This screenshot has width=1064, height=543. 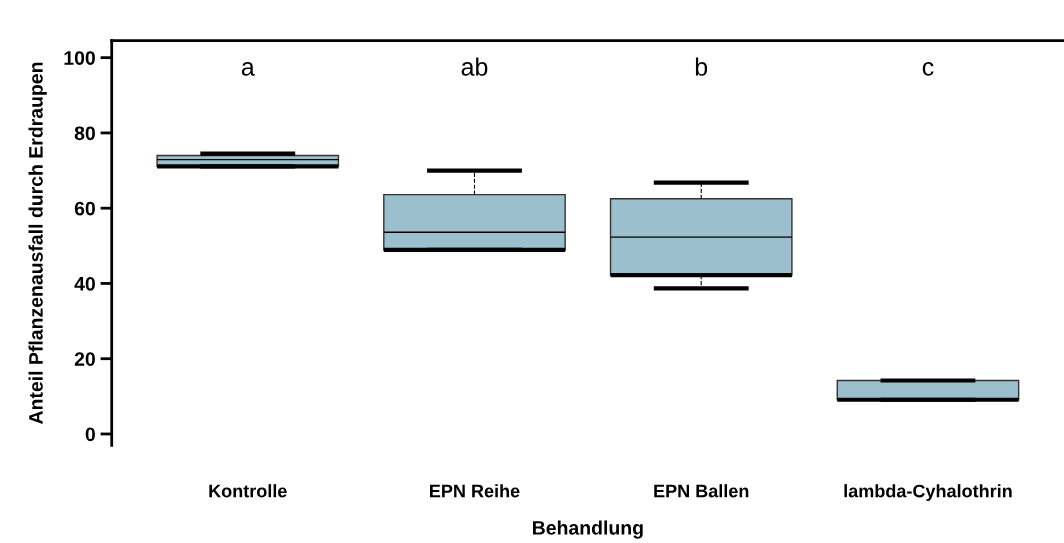 What do you see at coordinates (928, 492) in the screenshot?
I see `x-tick-label: lambda-Cyhalothrin` at bounding box center [928, 492].